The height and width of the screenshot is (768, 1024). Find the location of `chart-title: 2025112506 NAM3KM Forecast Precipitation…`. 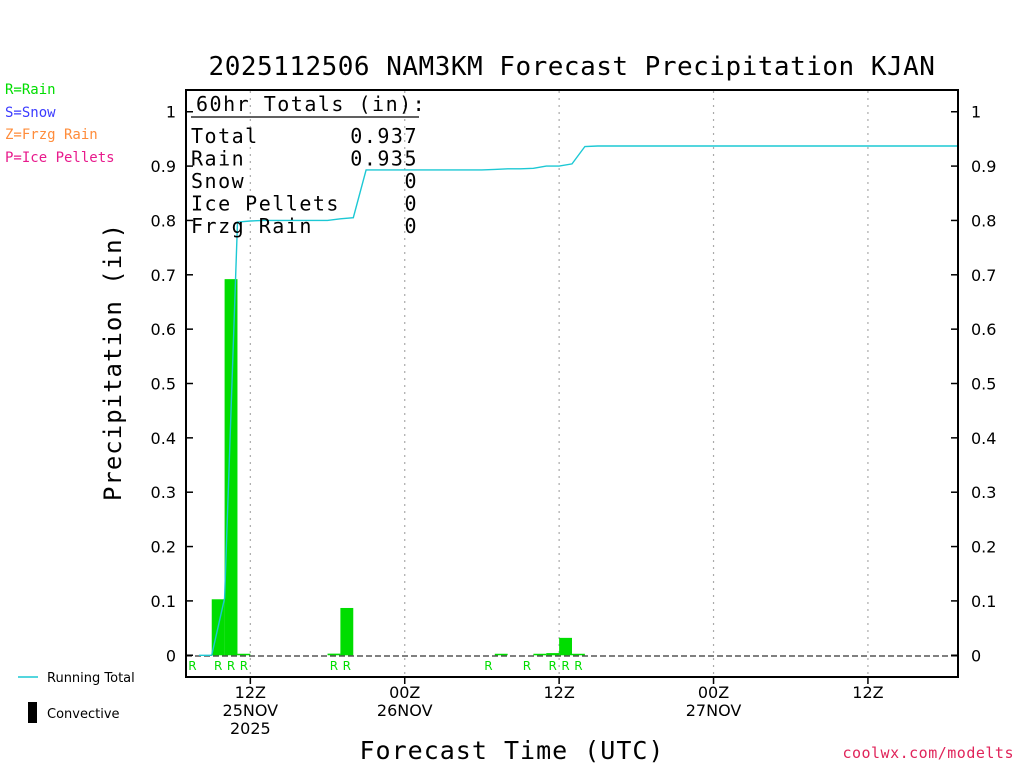

chart-title: 2025112506 NAM3KM Forecast Precipitation… is located at coordinates (572, 67).